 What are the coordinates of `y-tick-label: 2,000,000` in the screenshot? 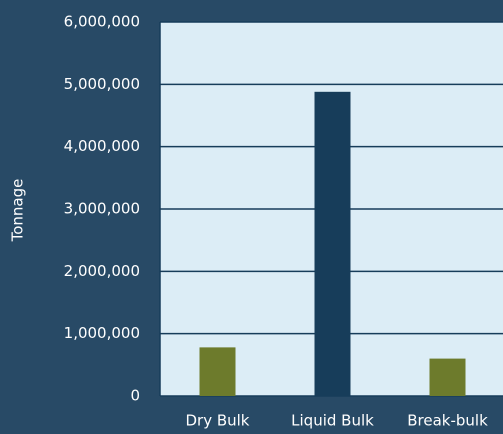 It's located at (102, 271).